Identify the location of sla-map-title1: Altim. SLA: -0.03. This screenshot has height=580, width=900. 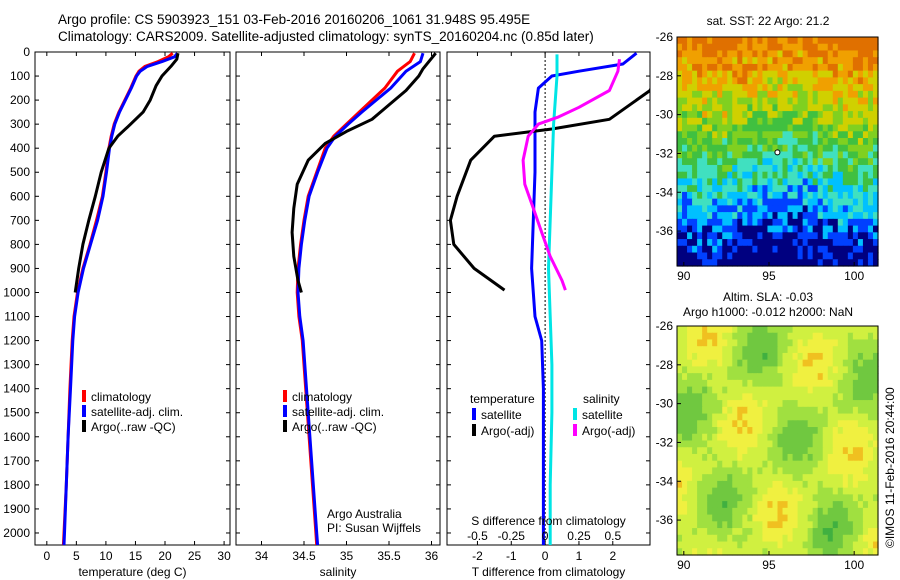
(768, 297).